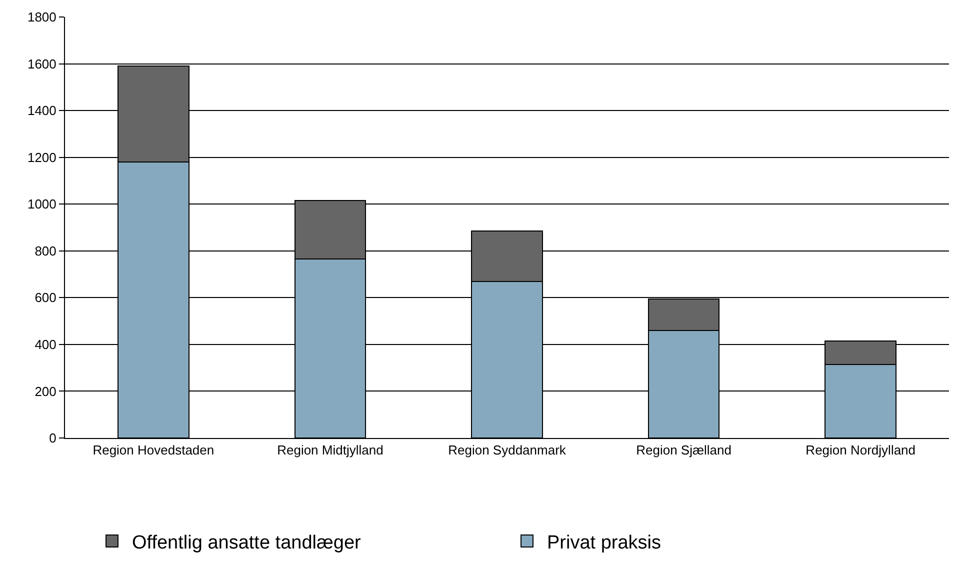 The width and height of the screenshot is (954, 565). I want to click on x-tick-label: Region Midtjylland, so click(330, 450).